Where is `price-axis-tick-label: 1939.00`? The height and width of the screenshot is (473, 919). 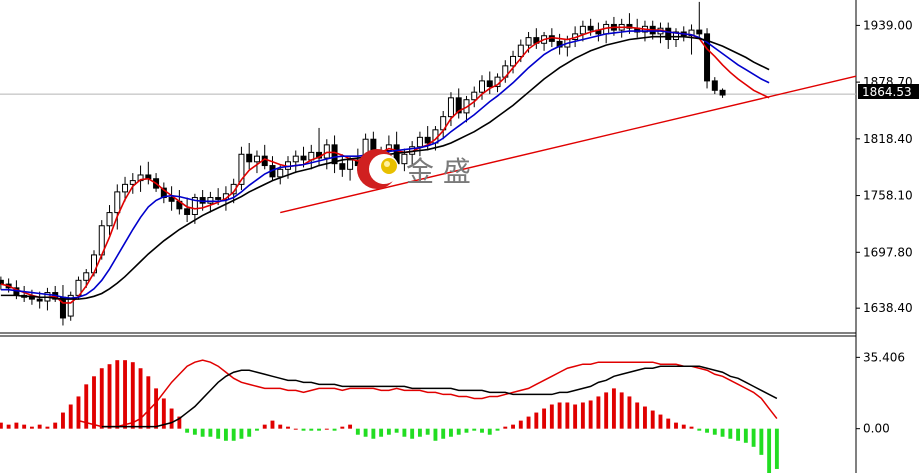
price-axis-tick-label: 1939.00 is located at coordinates (888, 25).